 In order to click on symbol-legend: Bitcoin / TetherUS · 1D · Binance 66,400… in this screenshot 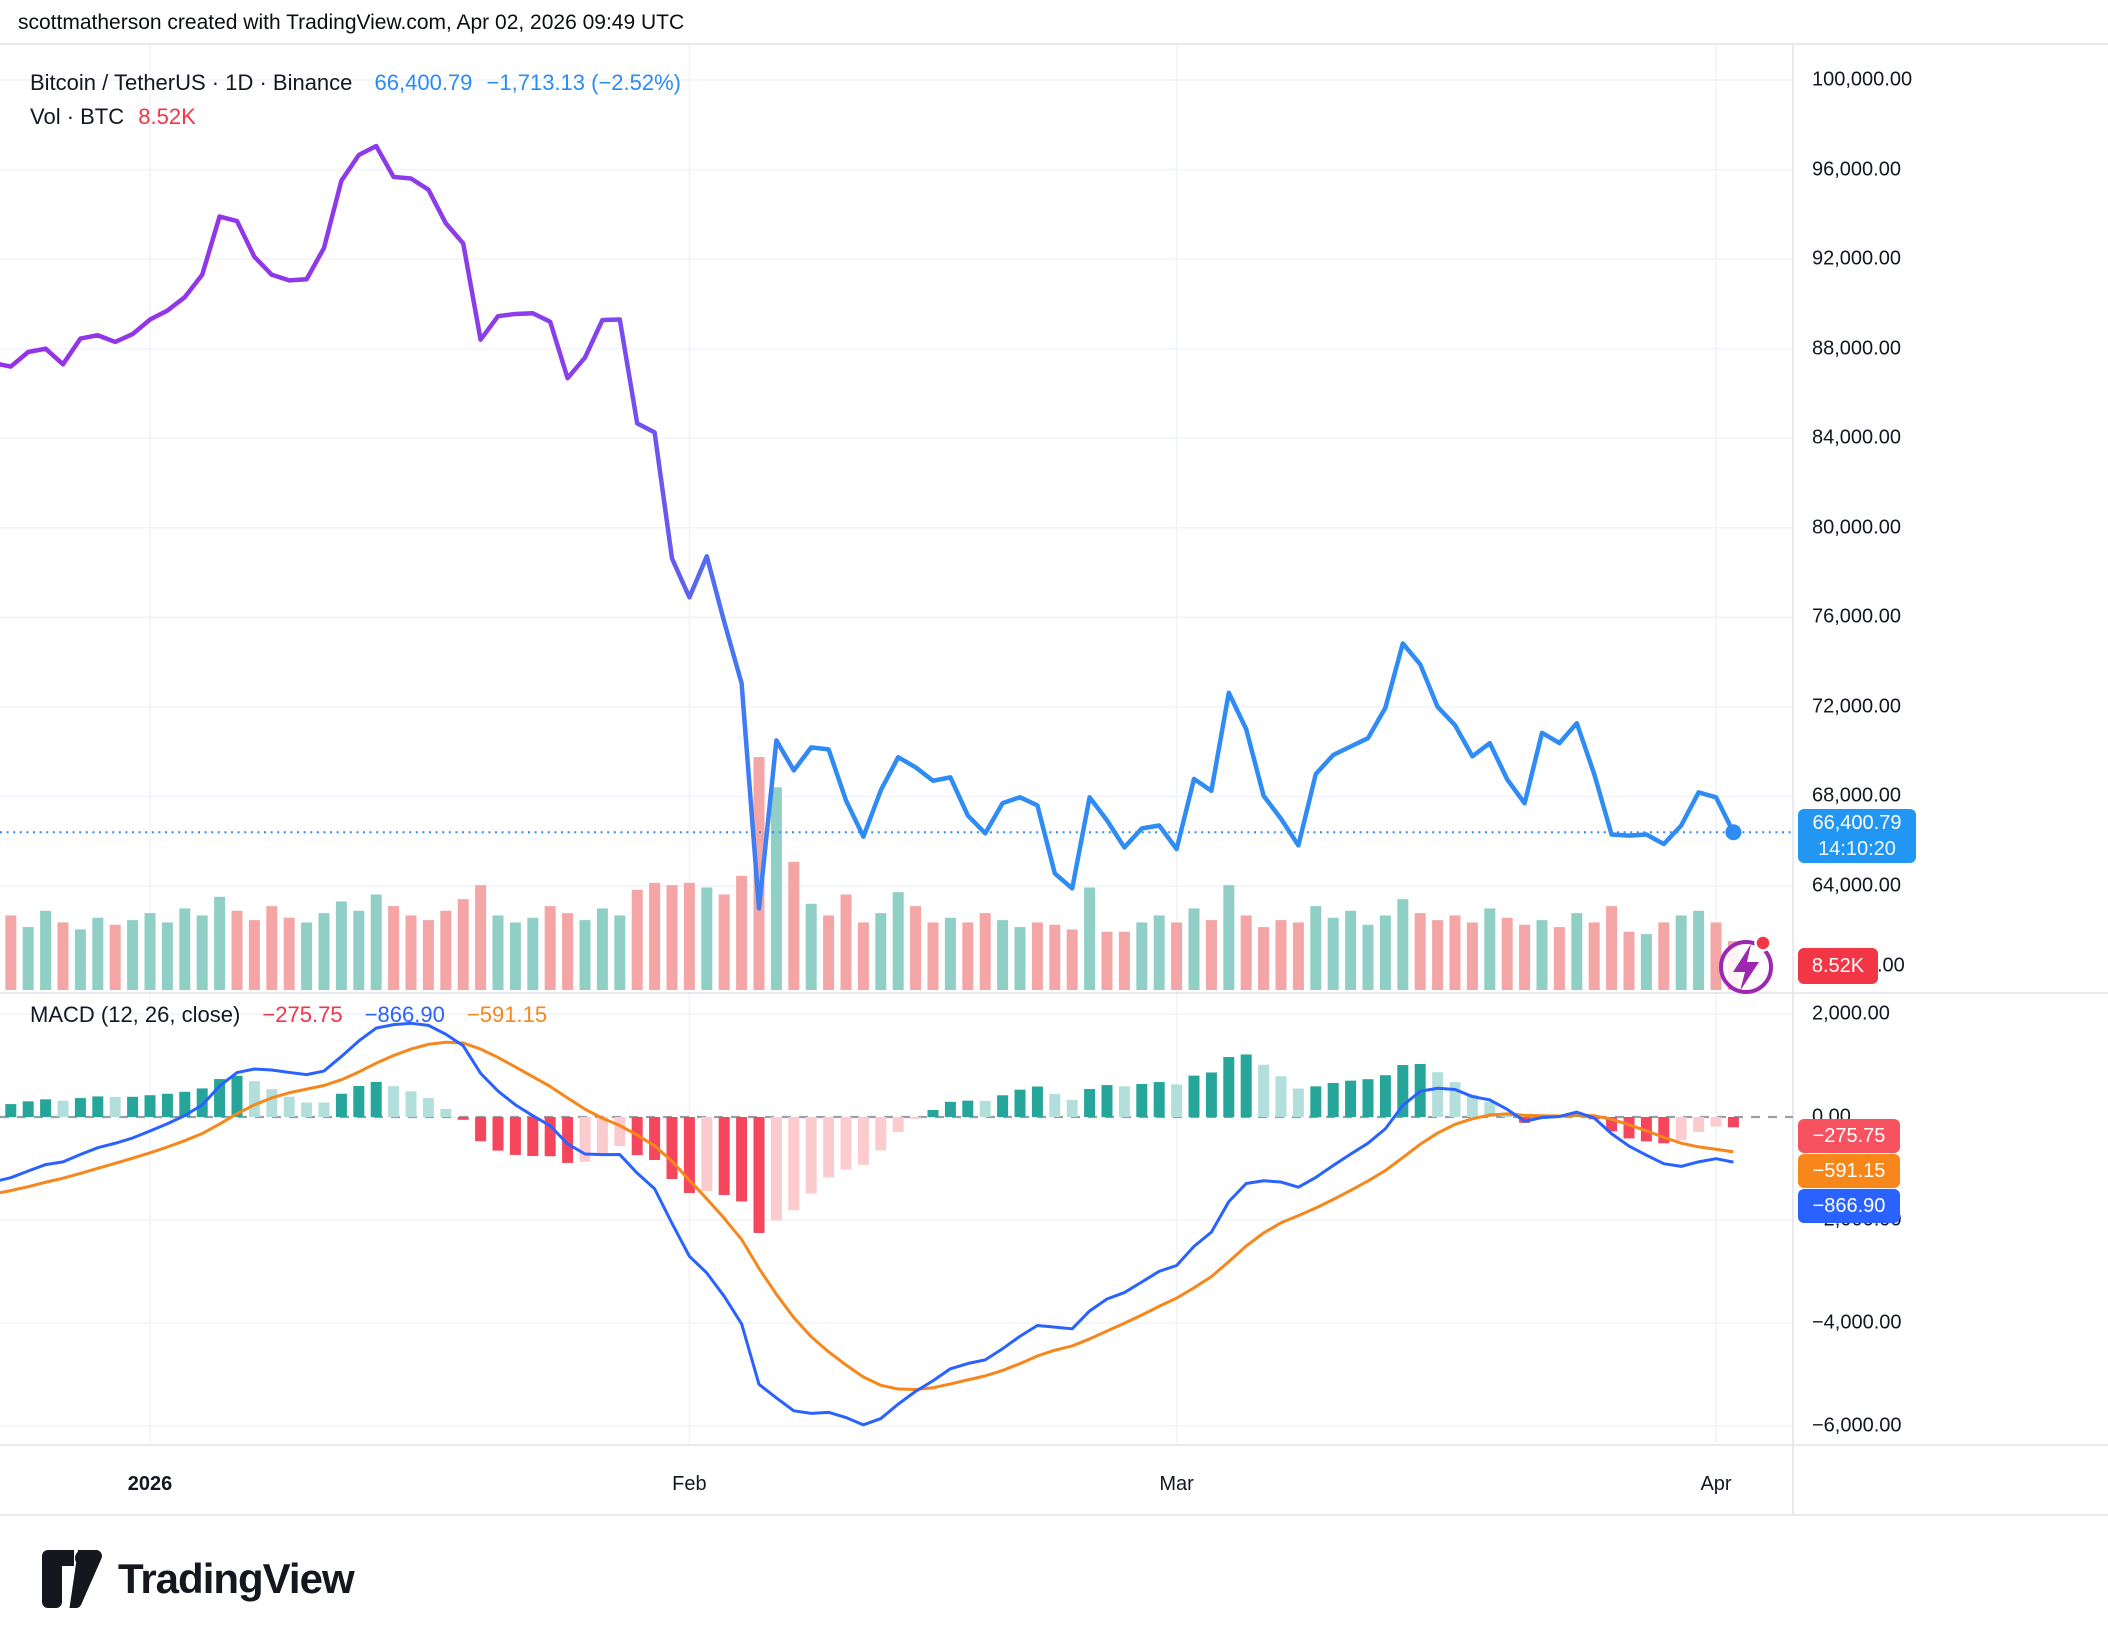, I will do `click(355, 83)`.